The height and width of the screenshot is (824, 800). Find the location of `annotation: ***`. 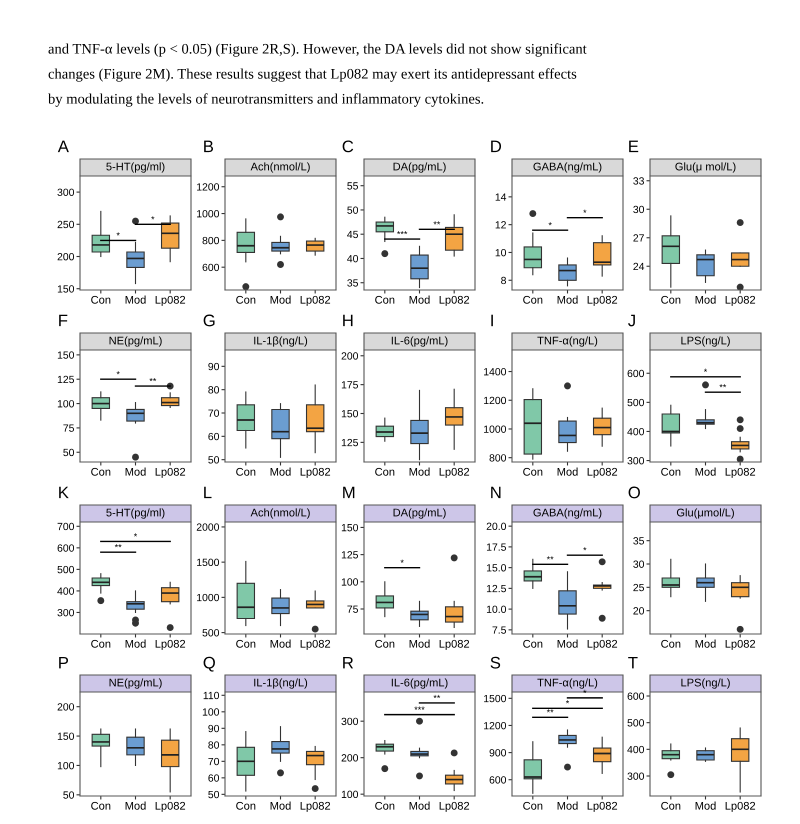

annotation: *** is located at coordinates (402, 232).